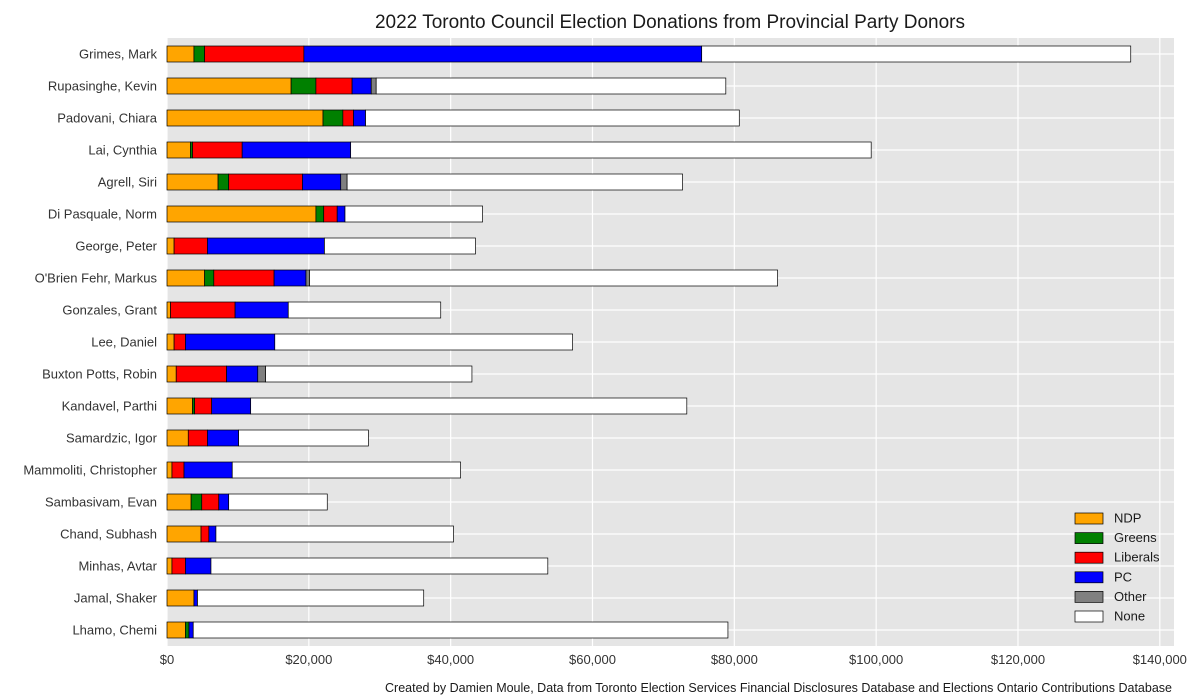 This screenshot has height=699, width=1199. Describe the element at coordinates (116, 598) in the screenshot. I see `y-tick-label: Jamal, Shaker` at that location.